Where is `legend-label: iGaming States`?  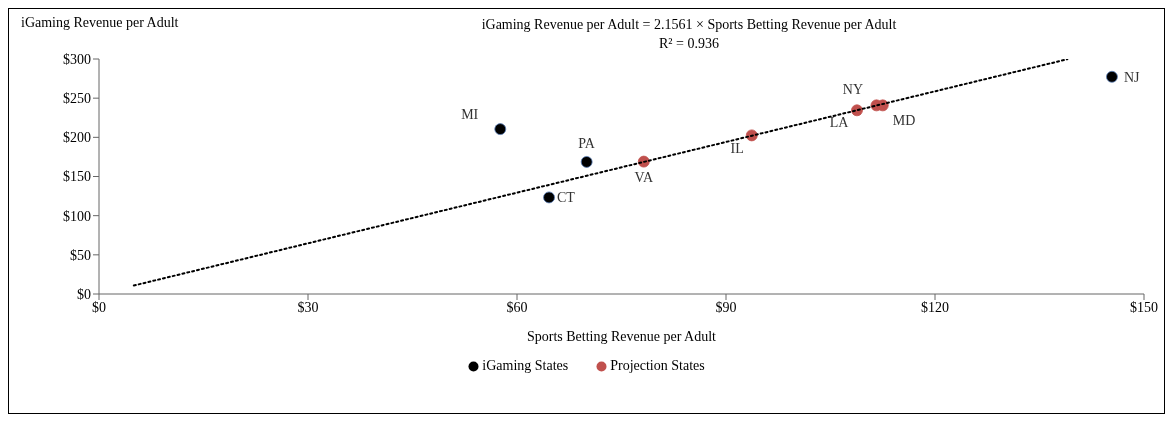 legend-label: iGaming States is located at coordinates (525, 366).